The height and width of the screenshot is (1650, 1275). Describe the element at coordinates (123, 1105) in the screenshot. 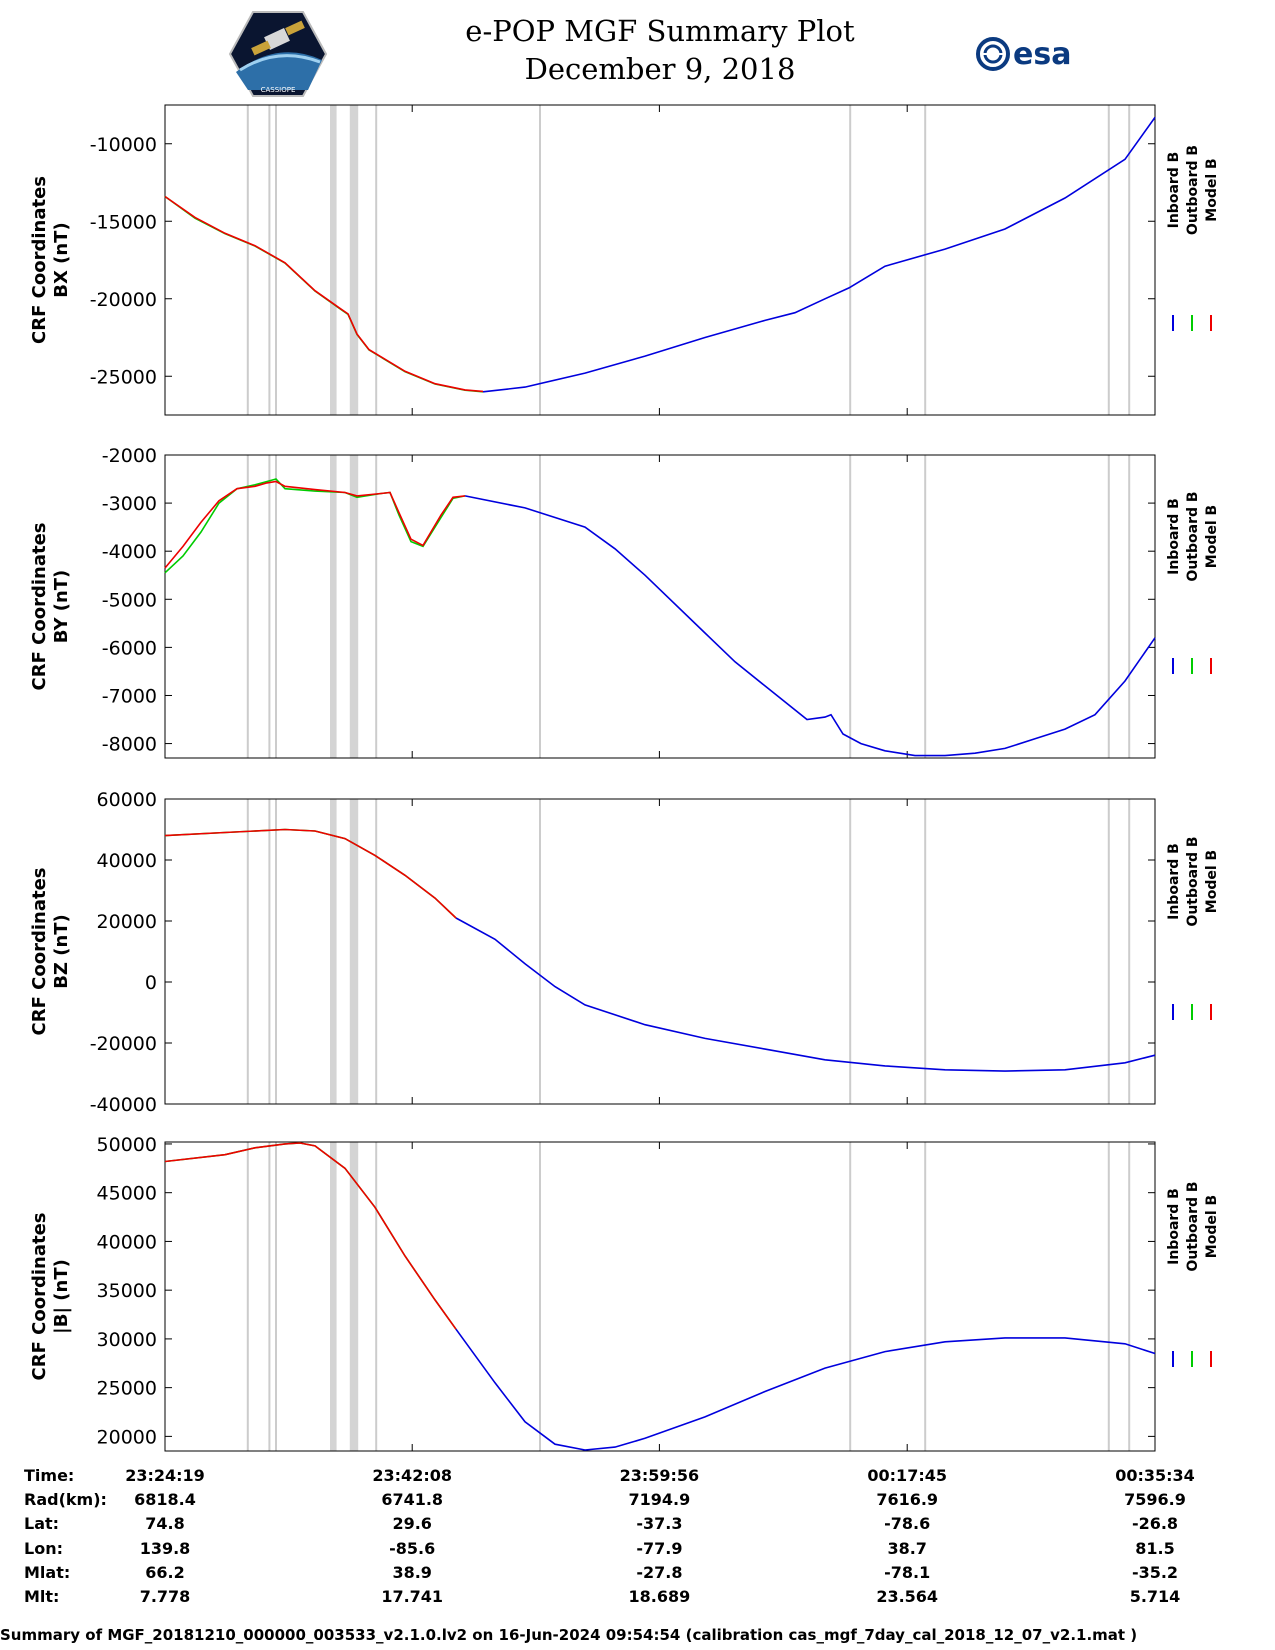

I see `y-tick-label: -40000` at that location.